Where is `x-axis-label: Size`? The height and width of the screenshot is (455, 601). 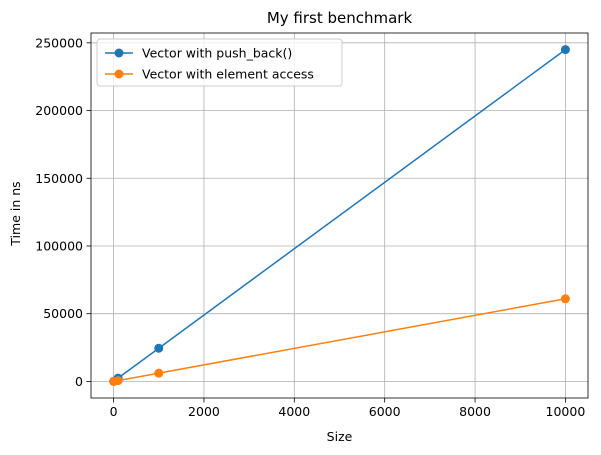 x-axis-label: Size is located at coordinates (340, 436).